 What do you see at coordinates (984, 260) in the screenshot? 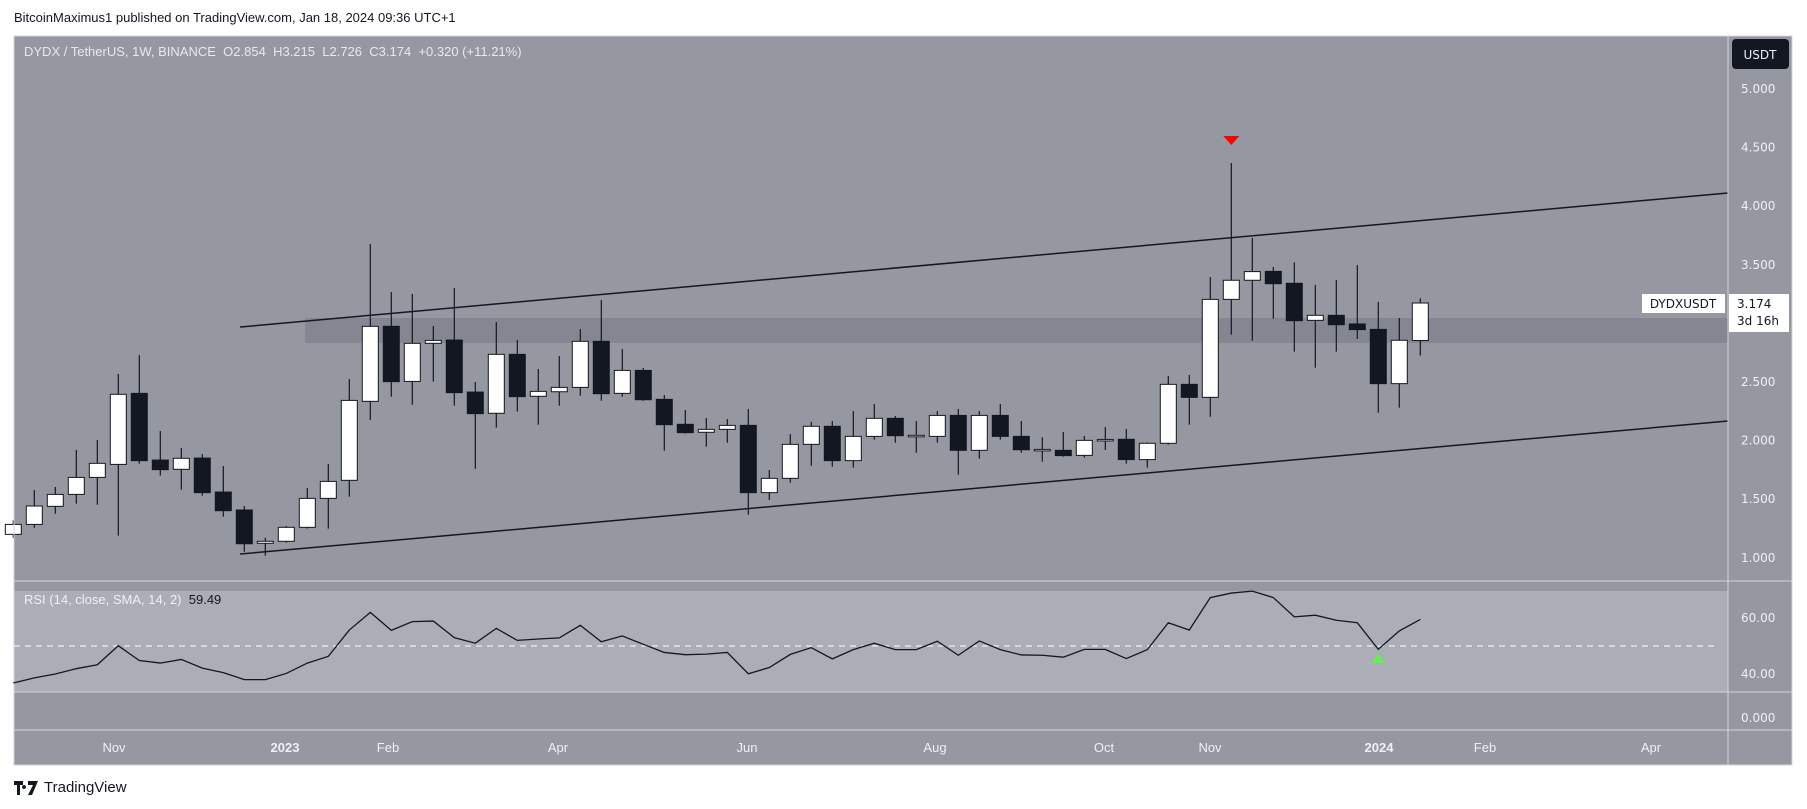
I see `channel-upper-line` at bounding box center [984, 260].